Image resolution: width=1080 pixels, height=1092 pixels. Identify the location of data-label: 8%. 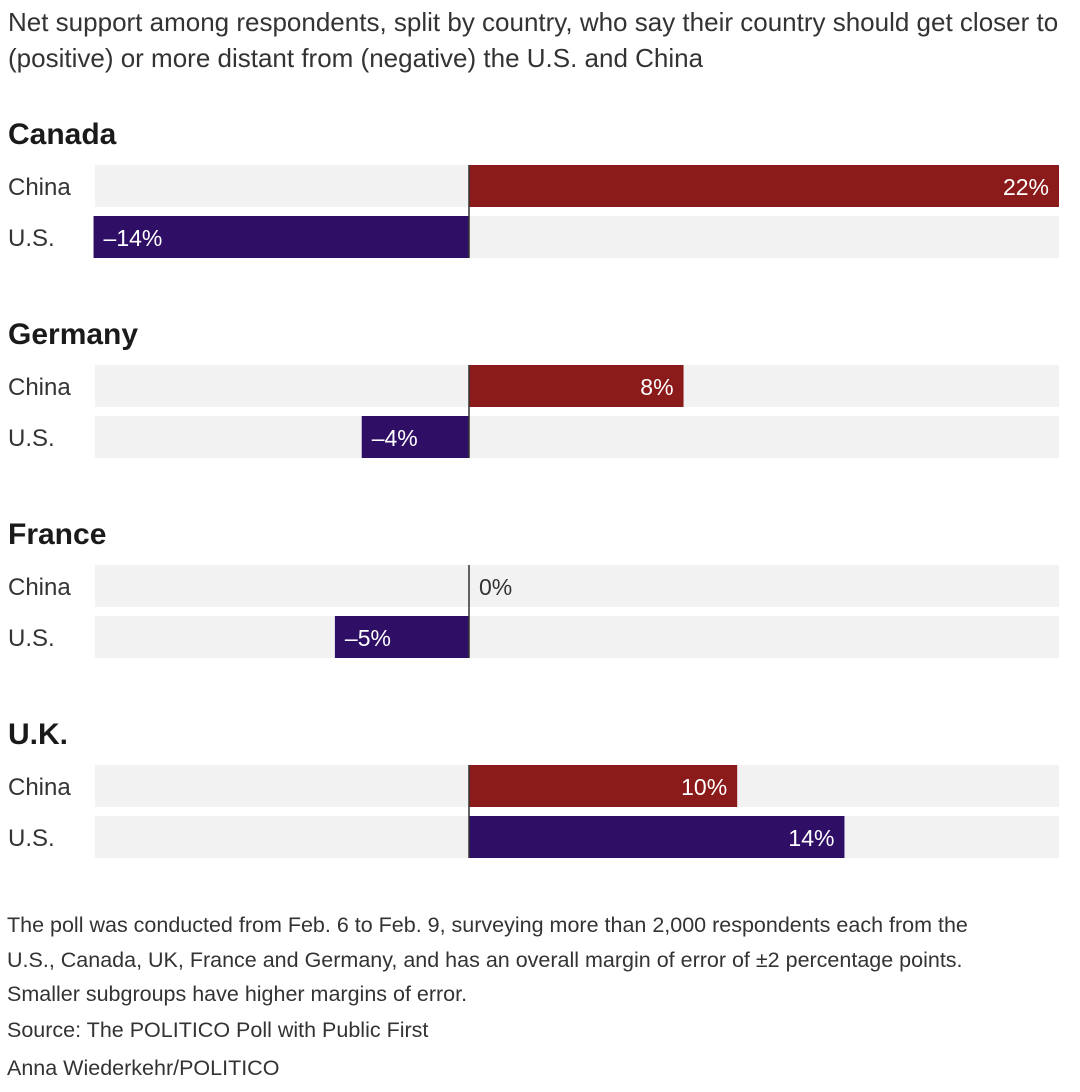
(656, 387).